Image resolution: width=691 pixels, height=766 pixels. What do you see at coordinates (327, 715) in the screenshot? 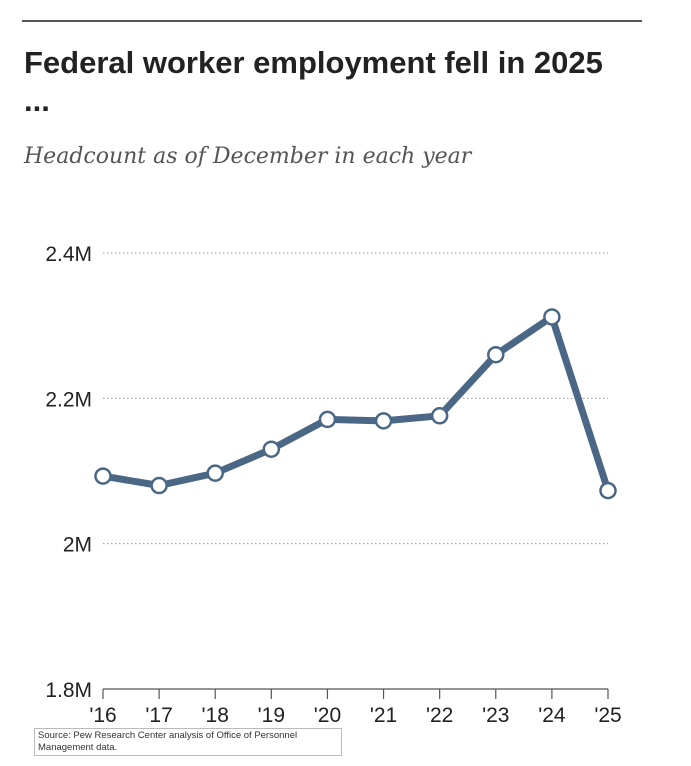
I see `x-tick-label: '20` at bounding box center [327, 715].